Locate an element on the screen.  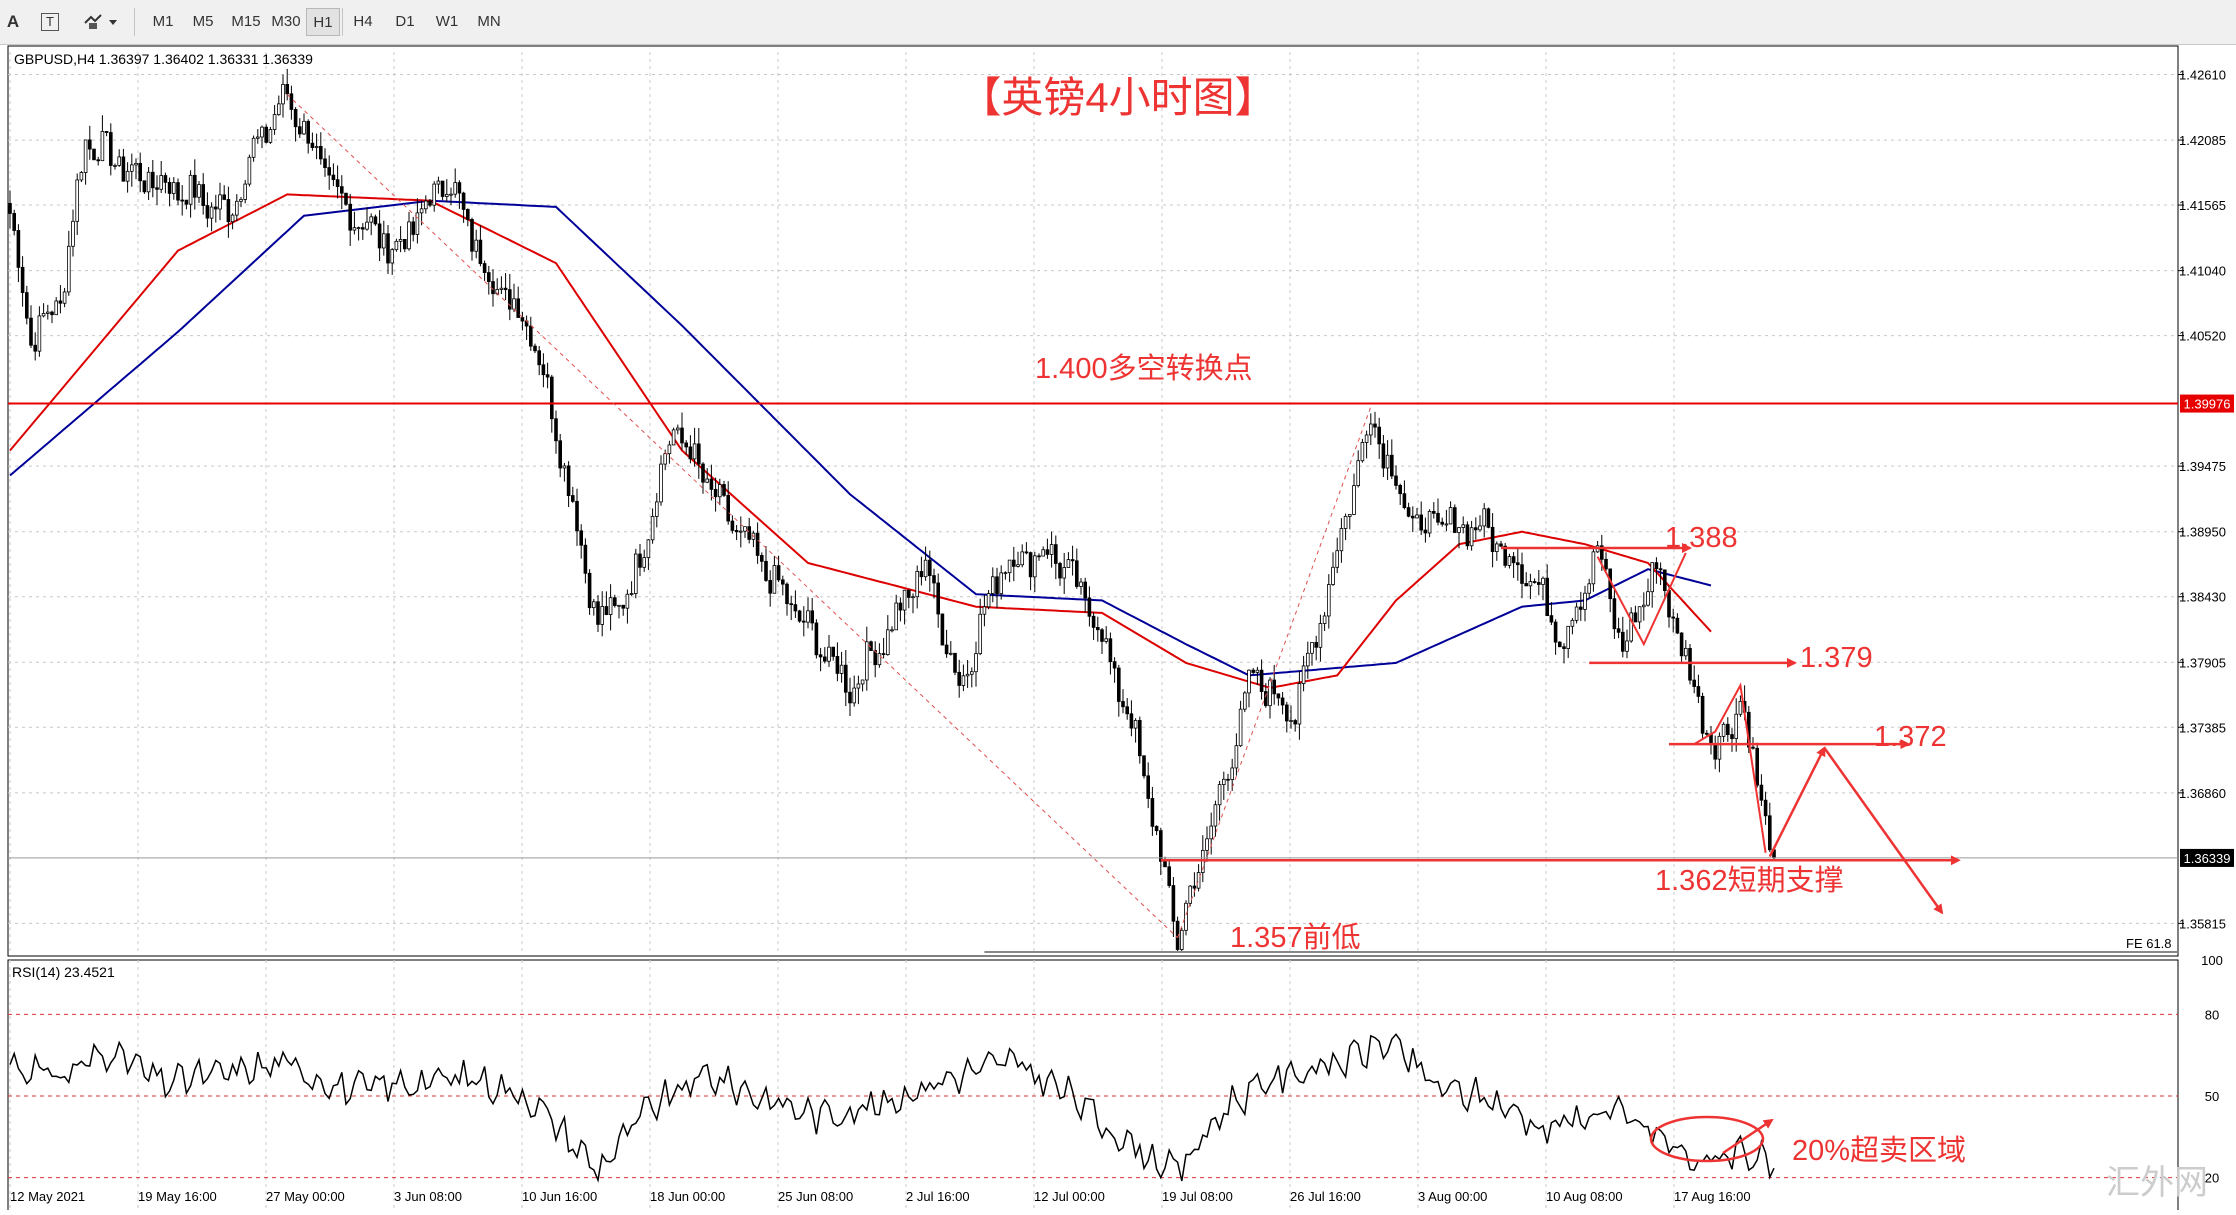
timeframe-m30-button: M30 is located at coordinates (286, 21).